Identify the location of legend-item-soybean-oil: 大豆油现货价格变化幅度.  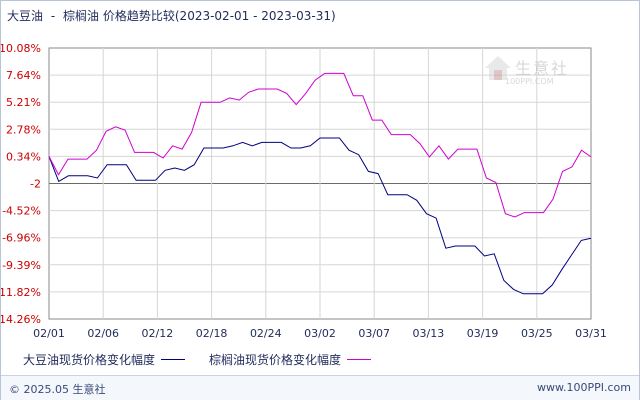
(104, 359).